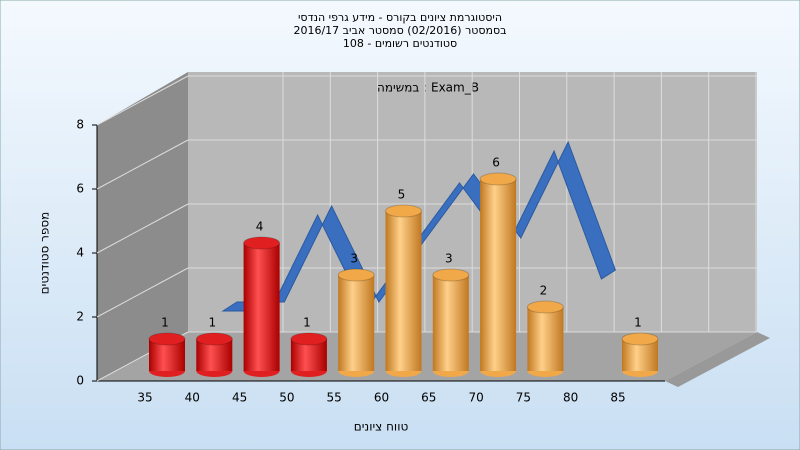 This screenshot has height=450, width=800. I want to click on value-label: 5, so click(402, 195).